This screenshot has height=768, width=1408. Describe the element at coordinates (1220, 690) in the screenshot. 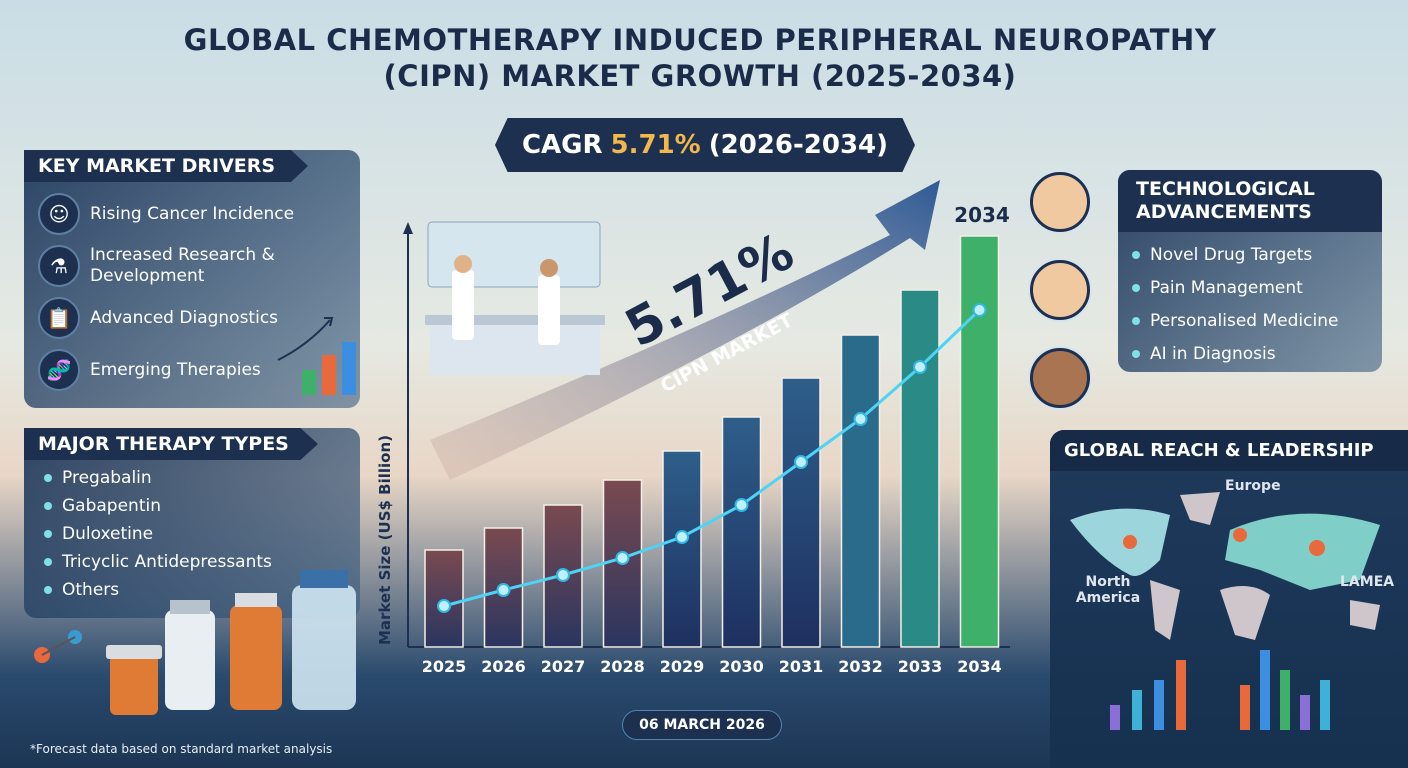

I see `mini-charts-icon` at that location.